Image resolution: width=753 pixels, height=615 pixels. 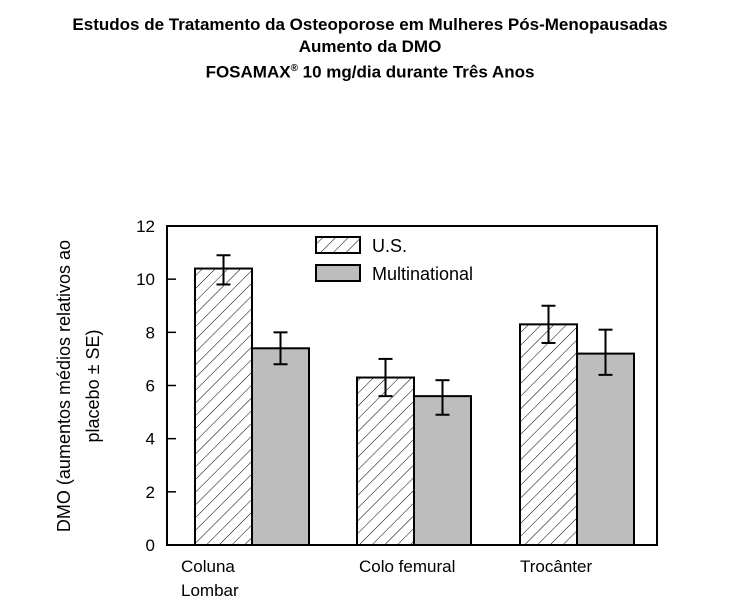 What do you see at coordinates (386, 578) in the screenshot?
I see `x-axis-categories: Coluna Lombar Colo femural Trocânter` at bounding box center [386, 578].